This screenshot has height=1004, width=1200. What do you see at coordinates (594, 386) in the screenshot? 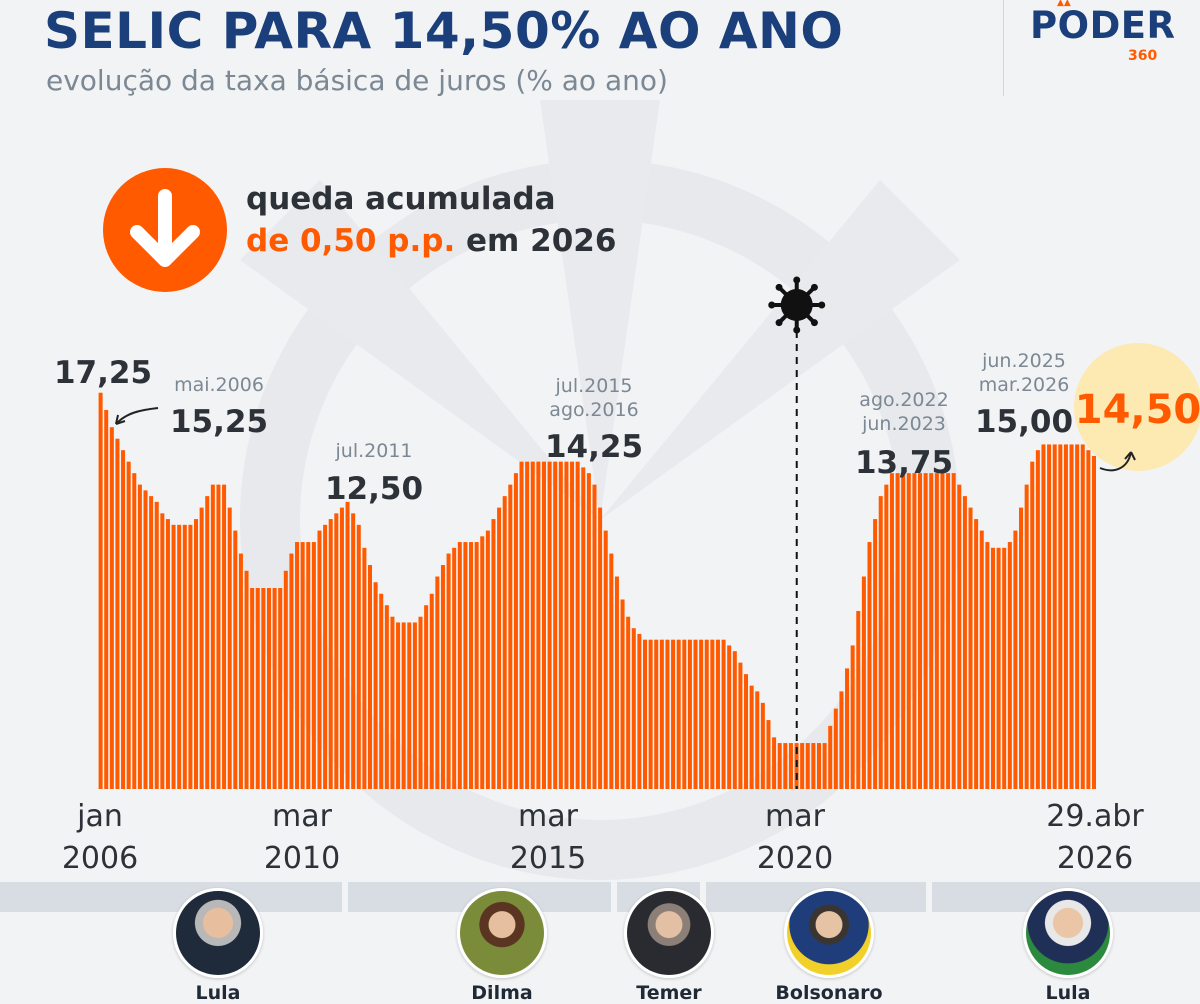
I see `annotation-date: jul.2015` at bounding box center [594, 386].